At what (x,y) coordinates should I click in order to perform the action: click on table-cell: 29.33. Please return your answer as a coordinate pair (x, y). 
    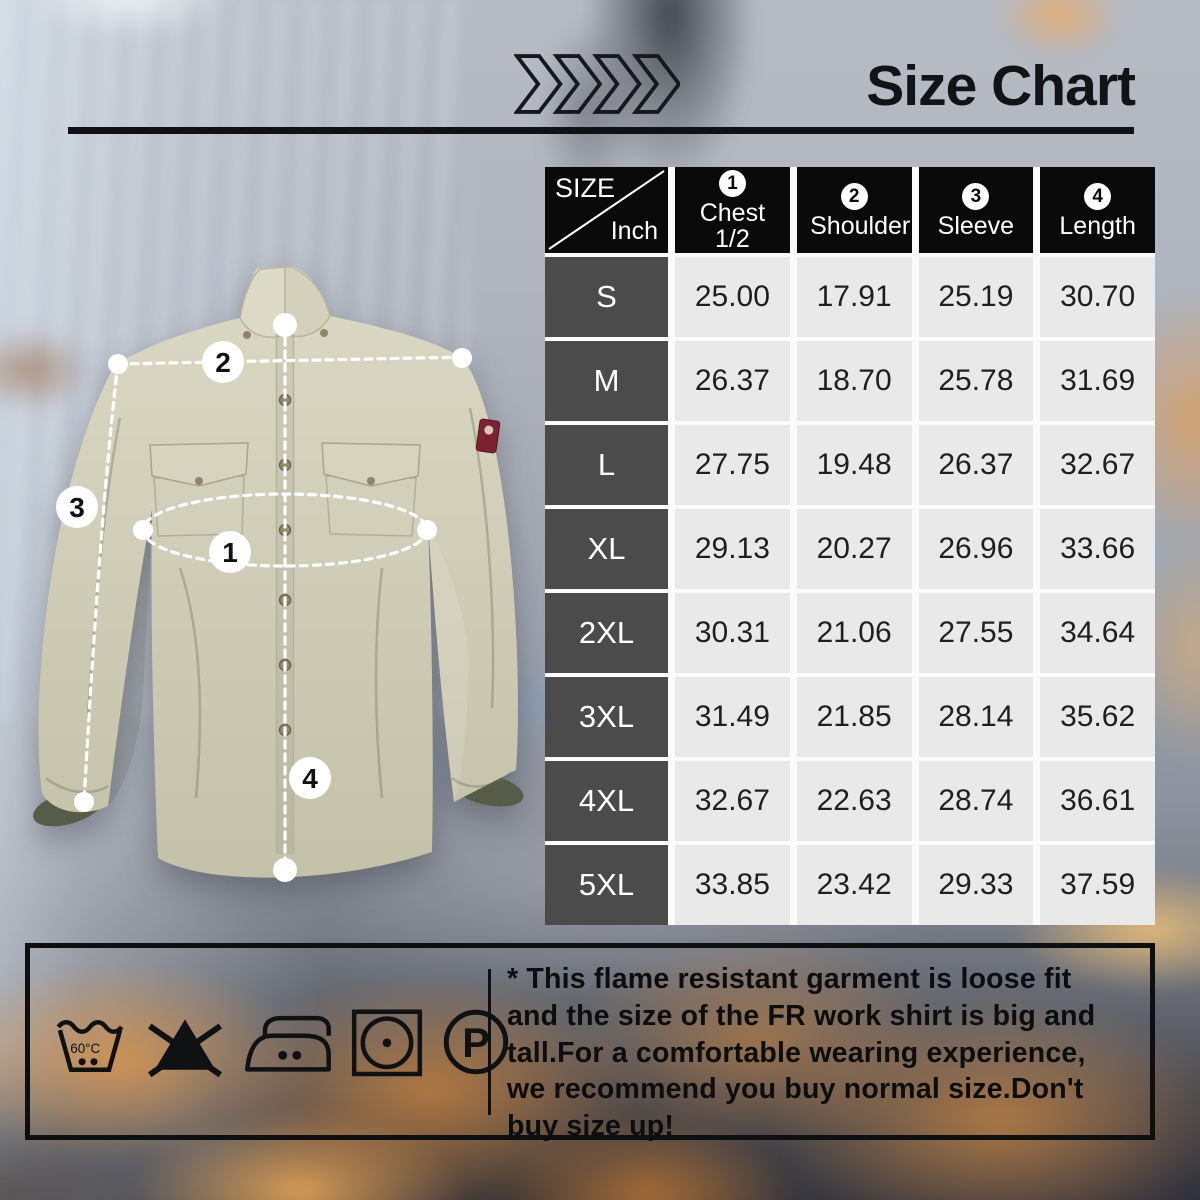
    Looking at the image, I should click on (976, 885).